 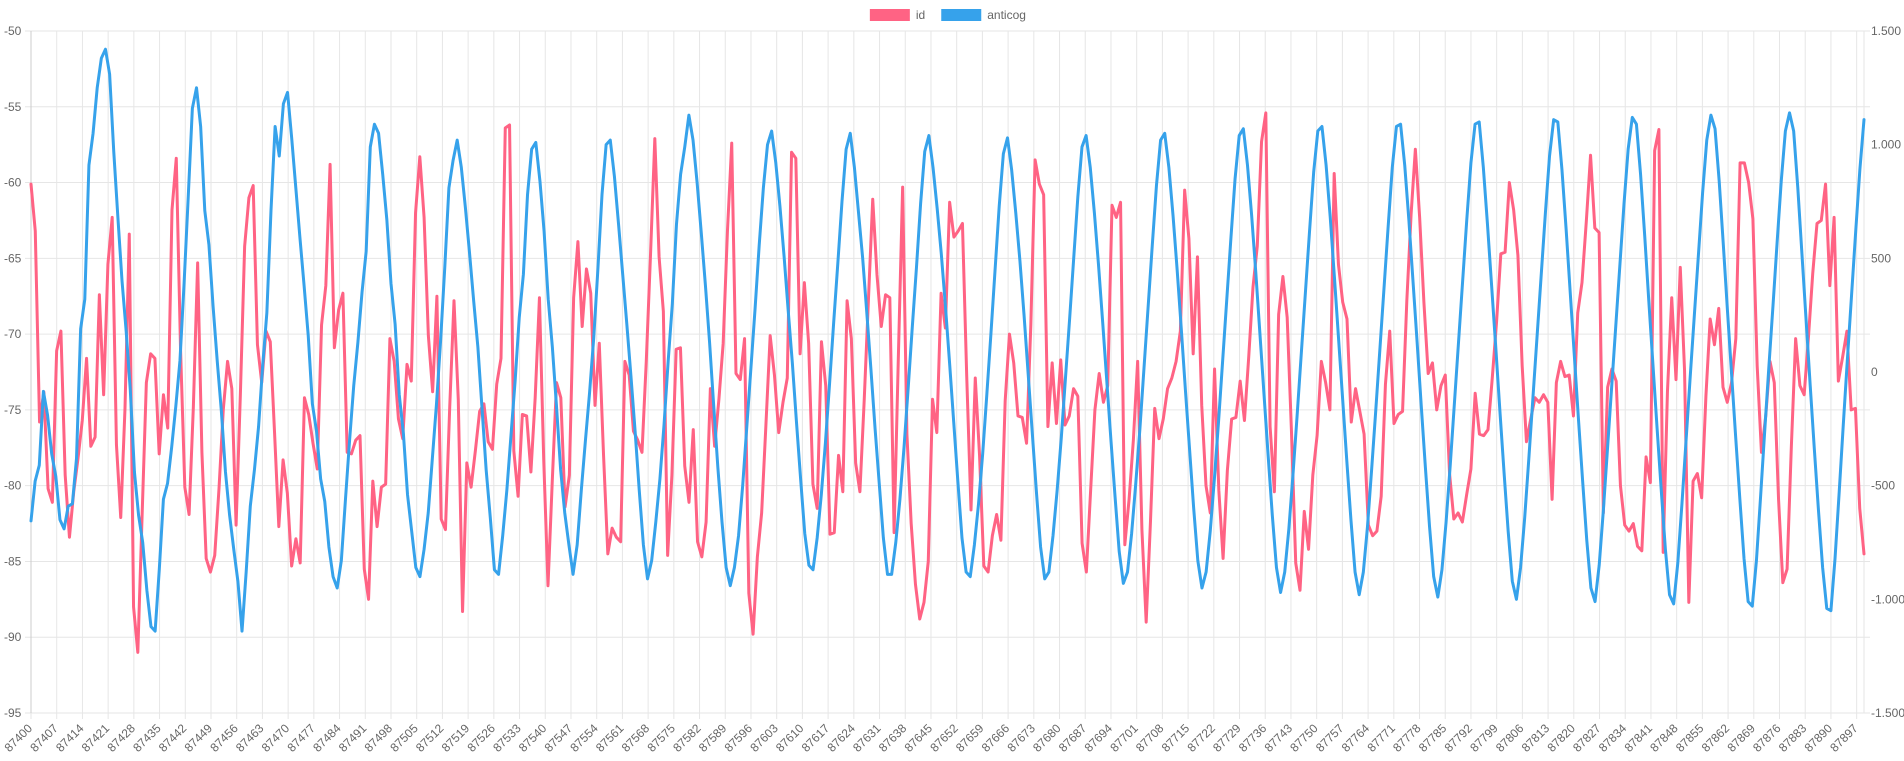 I want to click on x-tick-label: 87631, so click(x=867, y=738).